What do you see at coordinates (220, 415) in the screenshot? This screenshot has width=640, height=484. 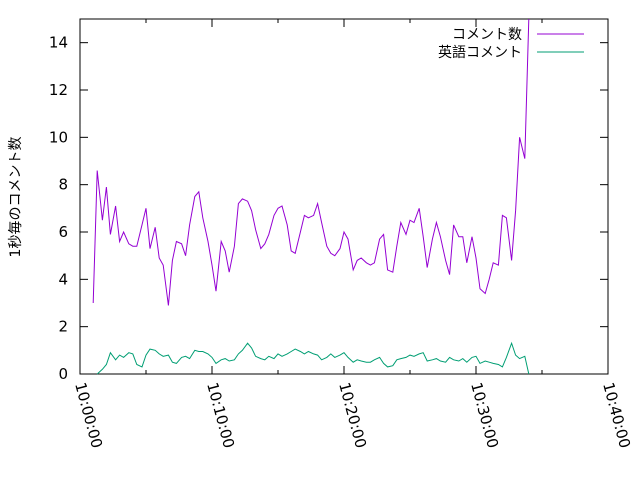 I see `x-tick-label: 10:10:00` at bounding box center [220, 415].